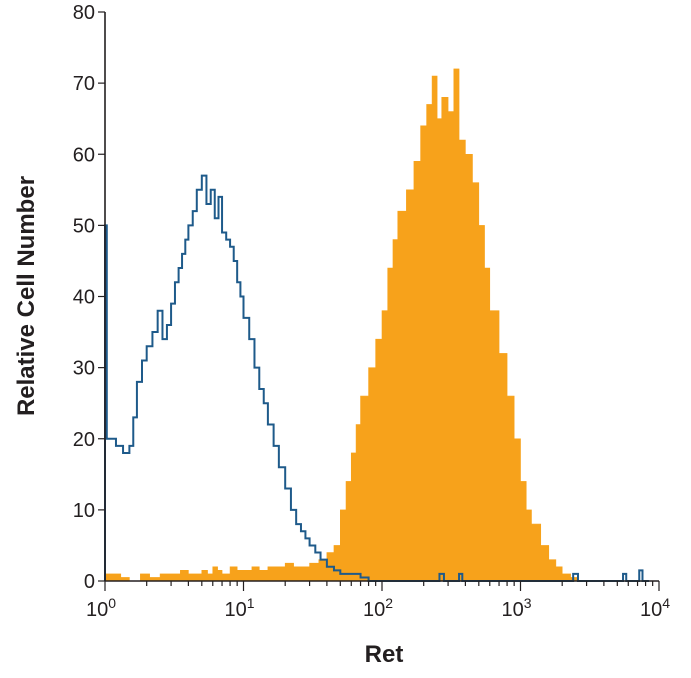  Describe the element at coordinates (239, 608) in the screenshot. I see `x-tick-label: 10¹` at that location.